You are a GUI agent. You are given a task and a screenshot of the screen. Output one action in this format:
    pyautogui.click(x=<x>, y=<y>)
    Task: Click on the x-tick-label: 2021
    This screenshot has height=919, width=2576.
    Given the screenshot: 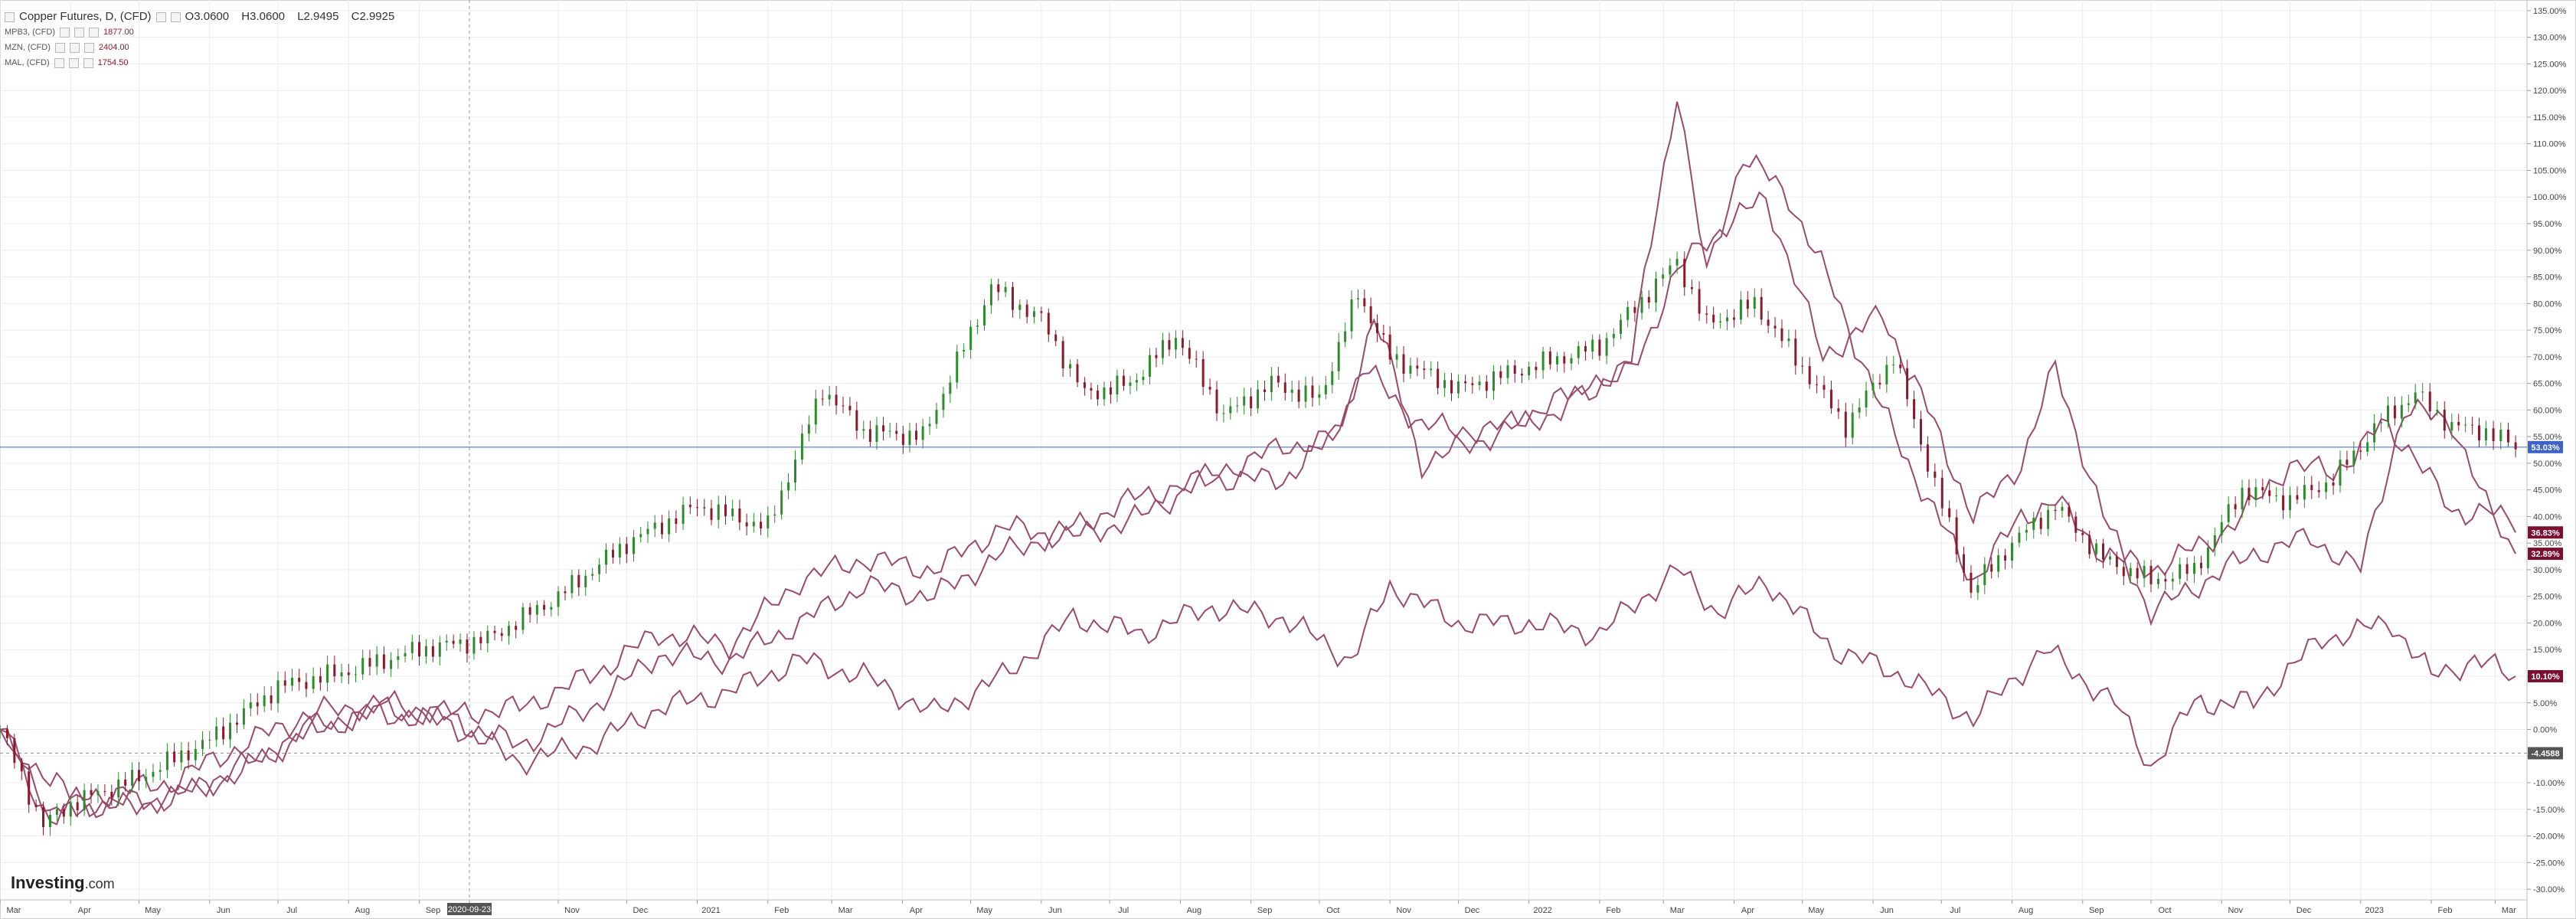 What is the action you would take?
    pyautogui.click(x=710, y=911)
    